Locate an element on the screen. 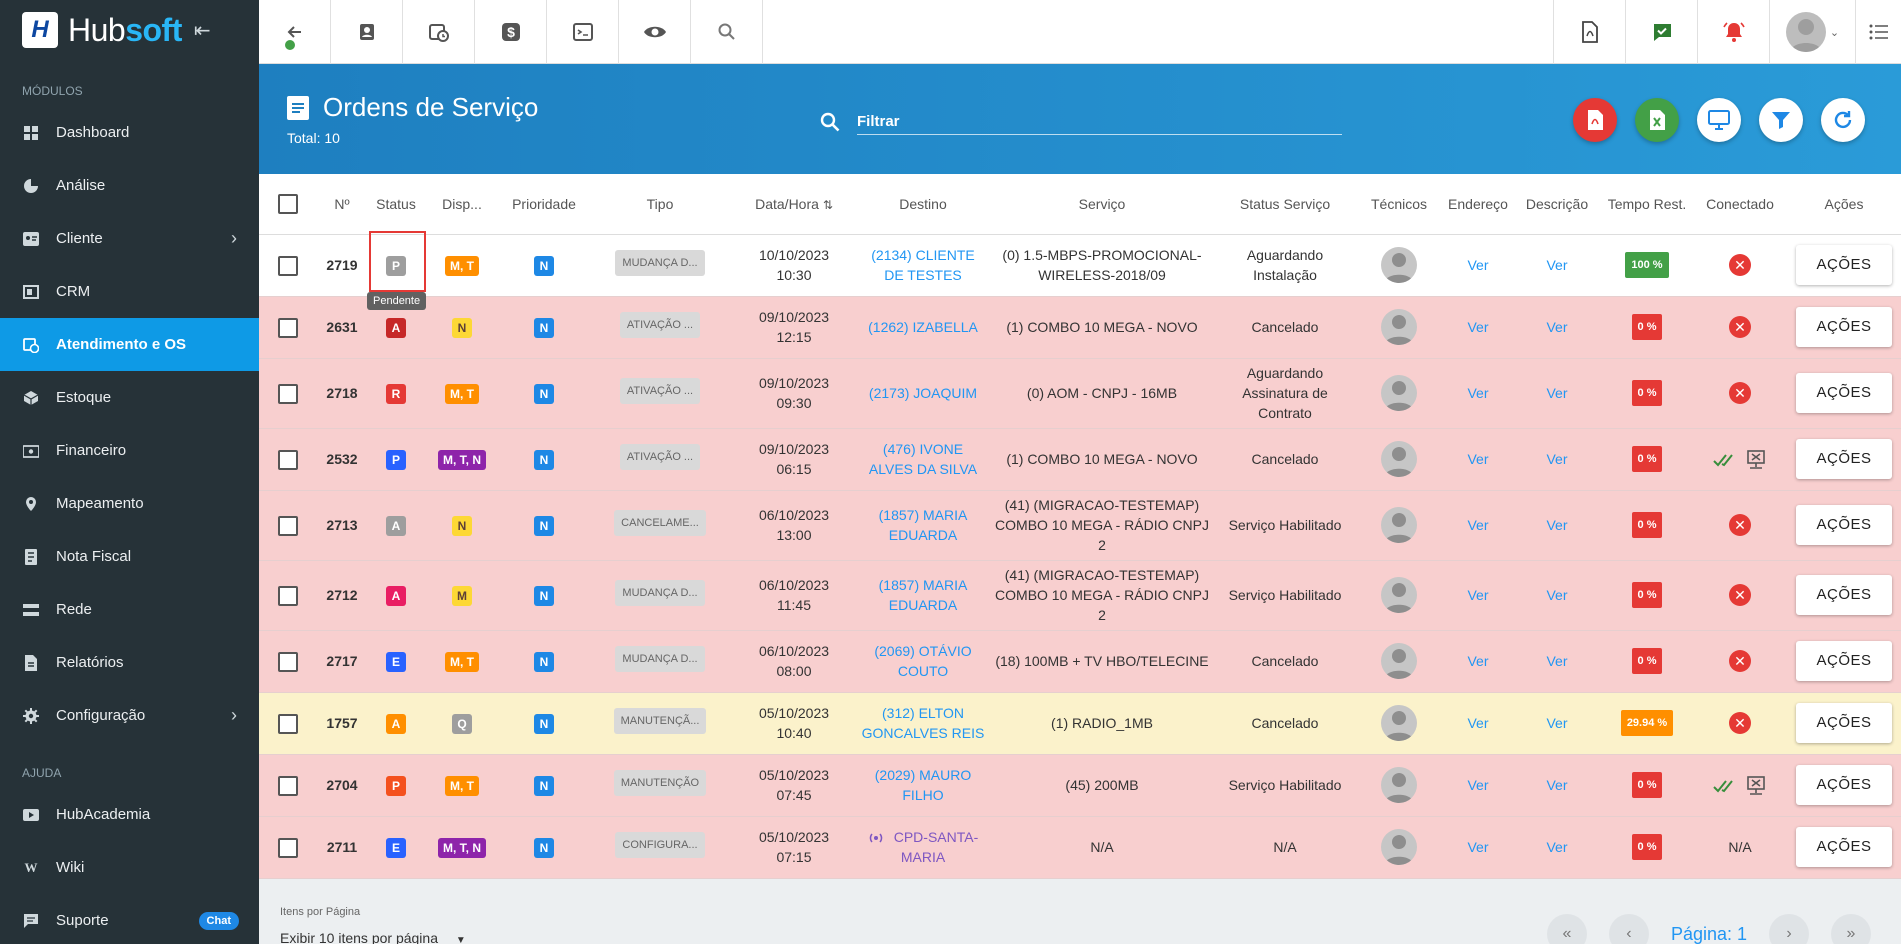 The image size is (1901, 944). refresh-button is located at coordinates (1843, 120).